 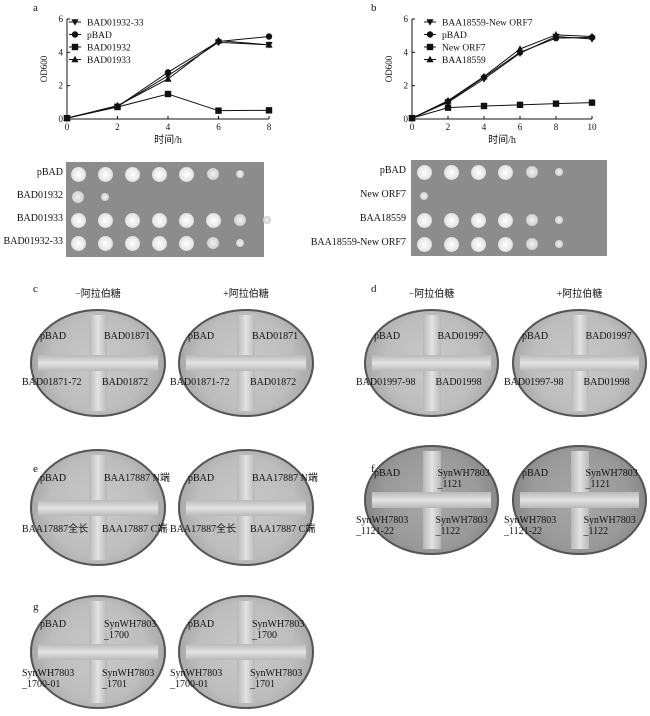 What do you see at coordinates (35, 8) in the screenshot?
I see `panel-letter-a: a` at bounding box center [35, 8].